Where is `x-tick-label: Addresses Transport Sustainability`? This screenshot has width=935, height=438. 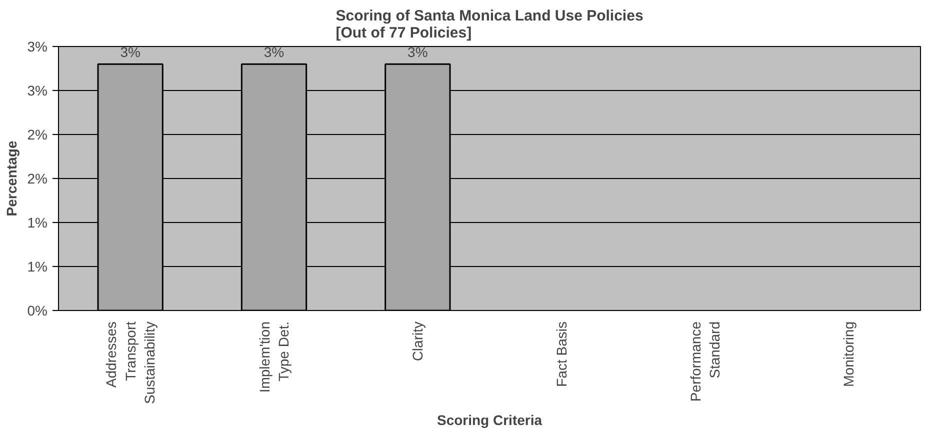
x-tick-label: Addresses Transport Sustainability is located at coordinates (130, 362).